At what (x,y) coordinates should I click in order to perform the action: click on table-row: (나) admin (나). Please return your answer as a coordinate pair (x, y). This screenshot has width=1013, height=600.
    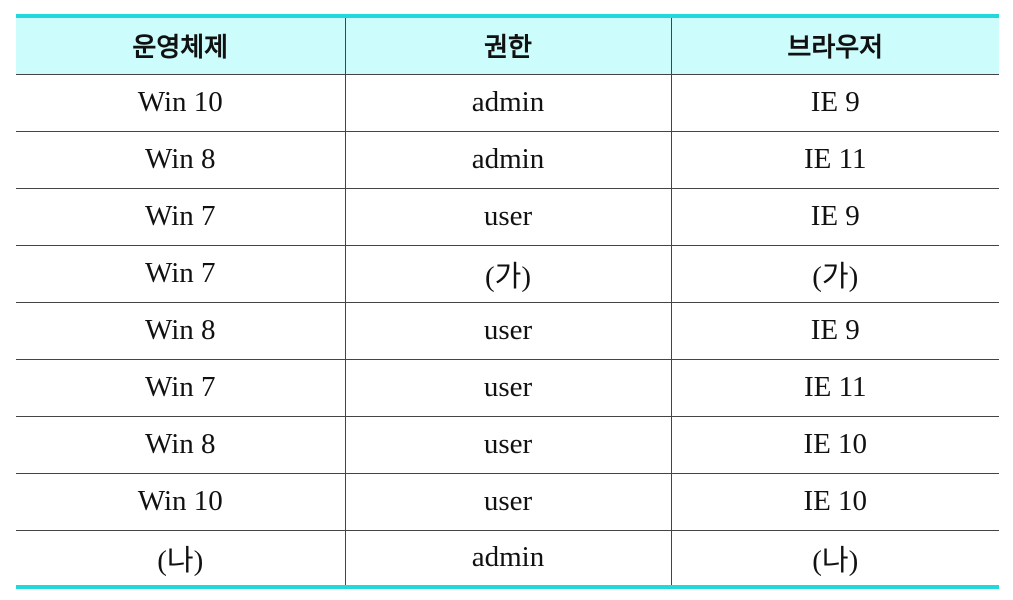
    Looking at the image, I should click on (507, 559).